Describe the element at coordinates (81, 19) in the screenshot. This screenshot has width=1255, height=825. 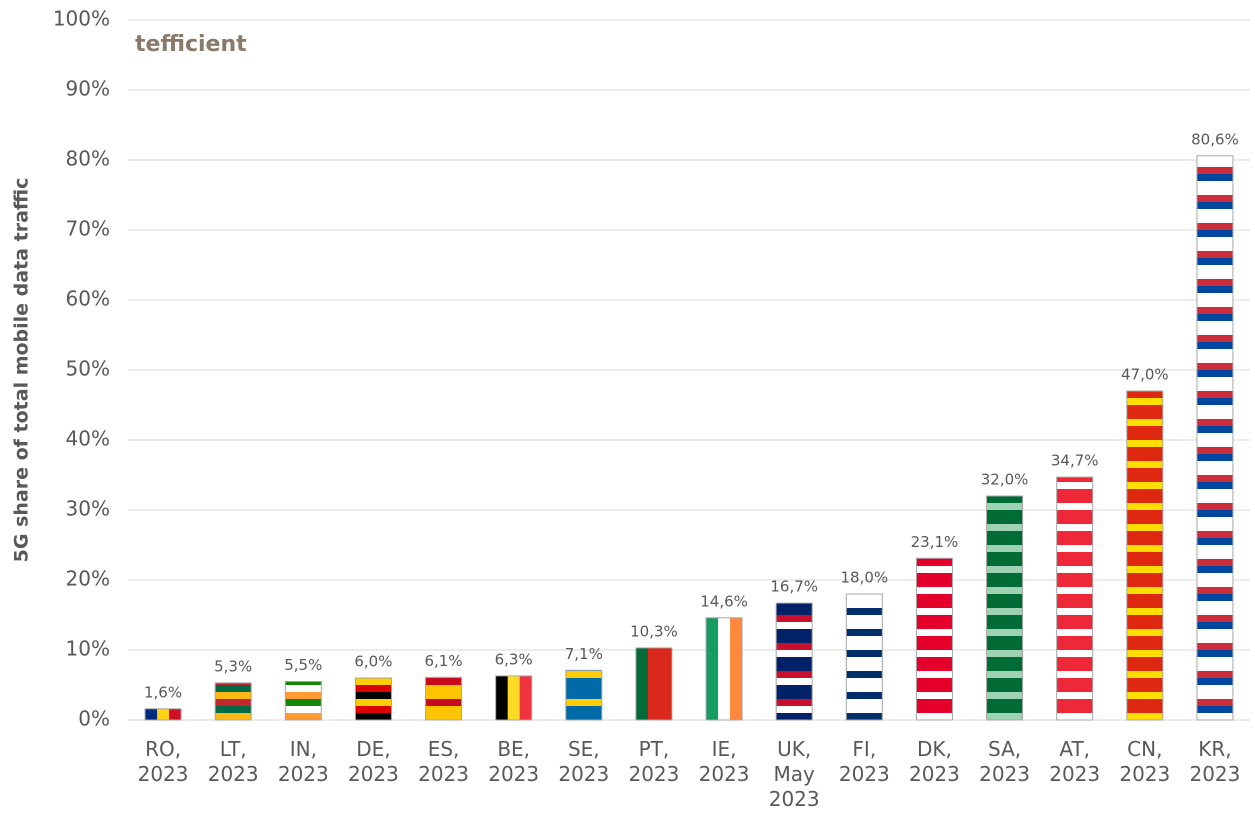
I see `y-tick-label: 100%` at that location.